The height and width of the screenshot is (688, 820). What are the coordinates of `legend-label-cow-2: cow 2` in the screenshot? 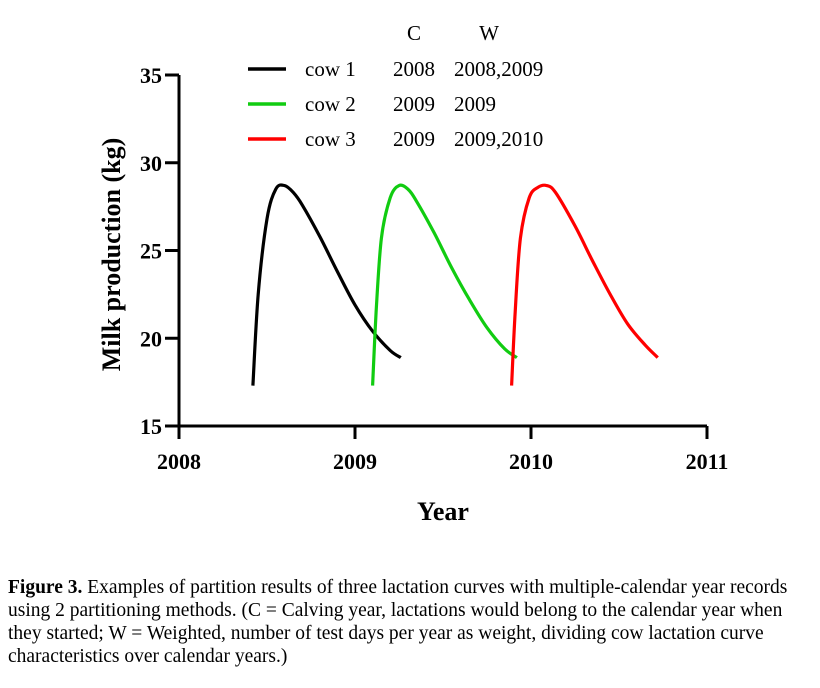 It's located at (330, 104).